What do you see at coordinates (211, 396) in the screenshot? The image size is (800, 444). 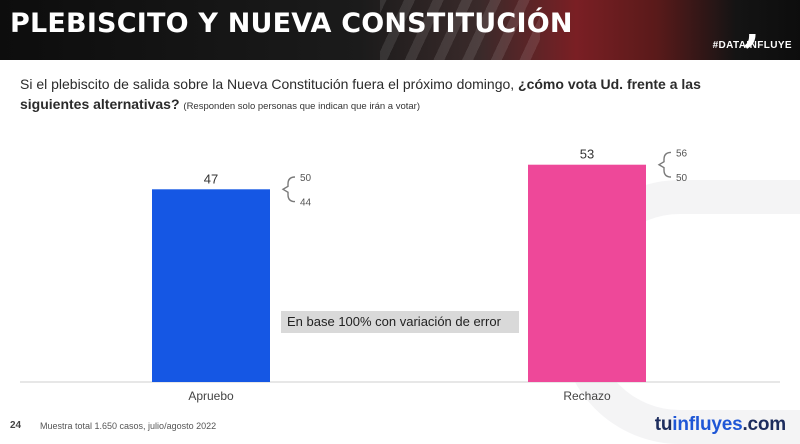 I see `category-label-apruebo: Apruebo` at bounding box center [211, 396].